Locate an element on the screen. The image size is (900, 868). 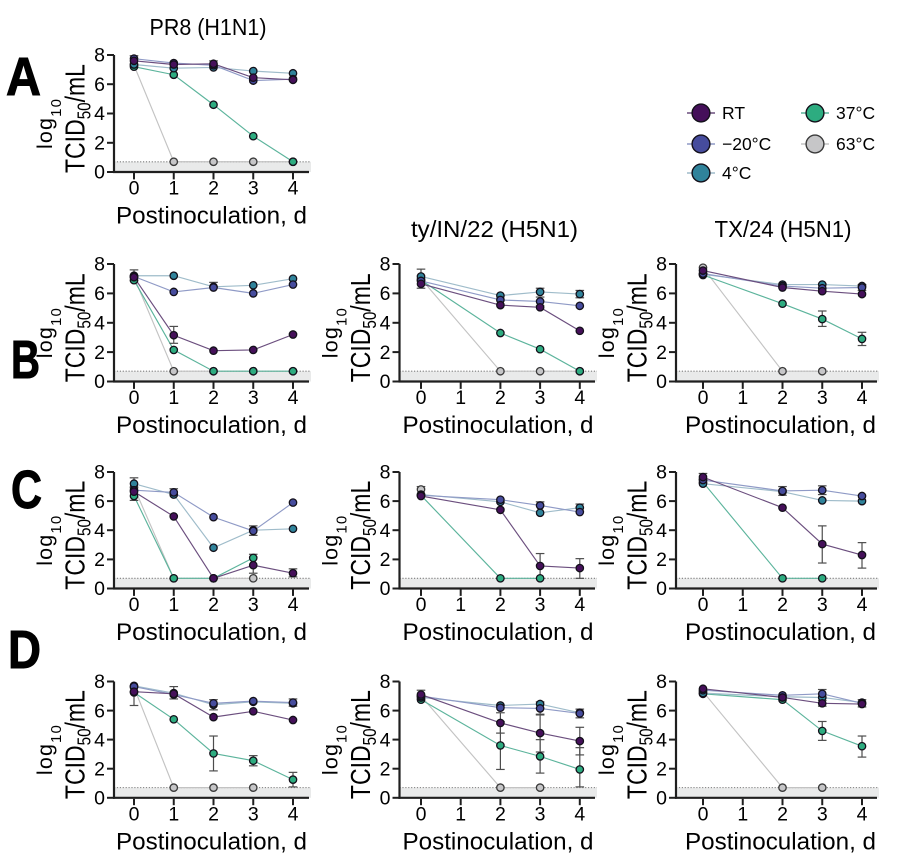
svg-text: −20°C is located at coordinates (746, 144).